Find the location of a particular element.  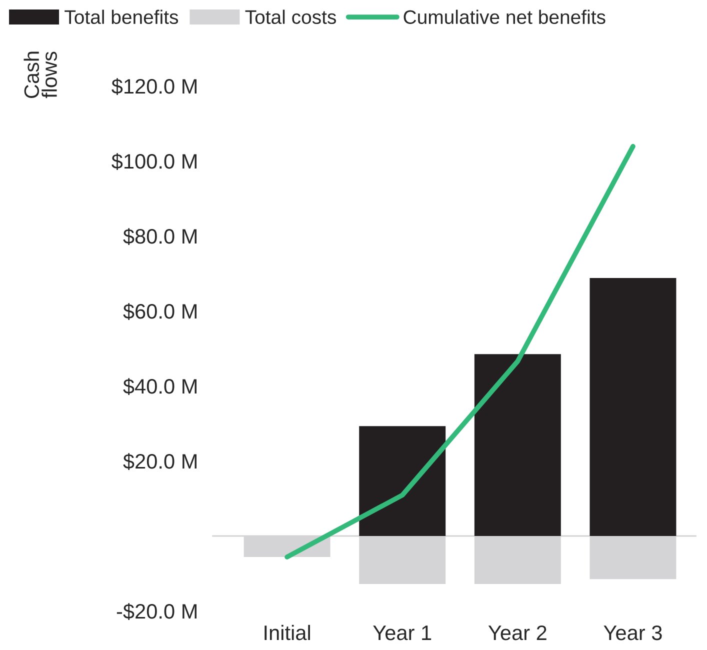

legend-label: Cumulative net benefits is located at coordinates (505, 17).